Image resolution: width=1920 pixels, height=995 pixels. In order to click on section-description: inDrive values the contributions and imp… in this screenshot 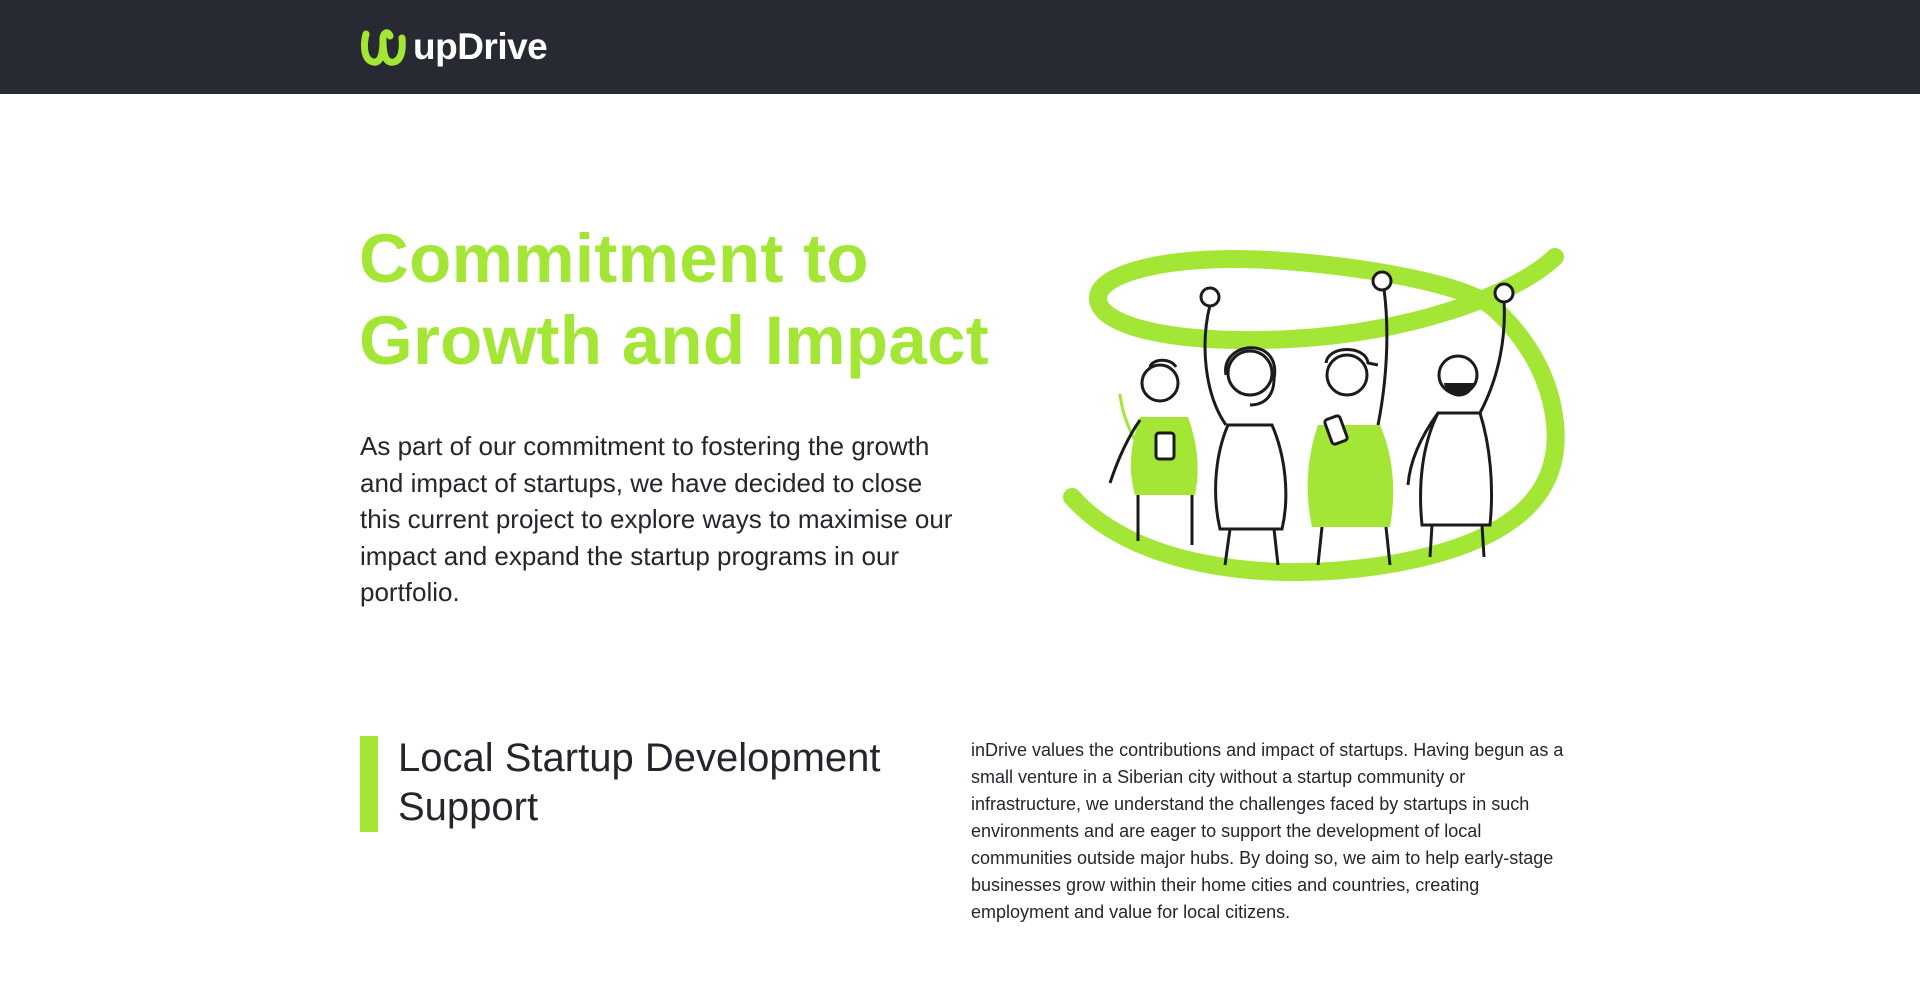, I will do `click(1267, 831)`.